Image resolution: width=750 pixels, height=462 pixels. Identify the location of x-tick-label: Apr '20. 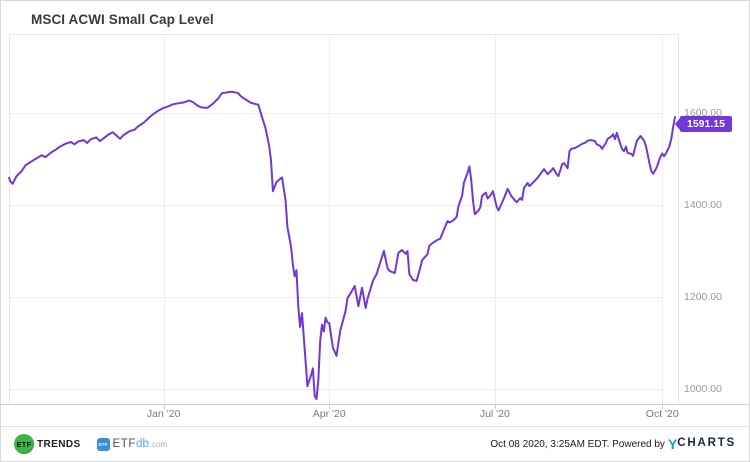
(329, 414).